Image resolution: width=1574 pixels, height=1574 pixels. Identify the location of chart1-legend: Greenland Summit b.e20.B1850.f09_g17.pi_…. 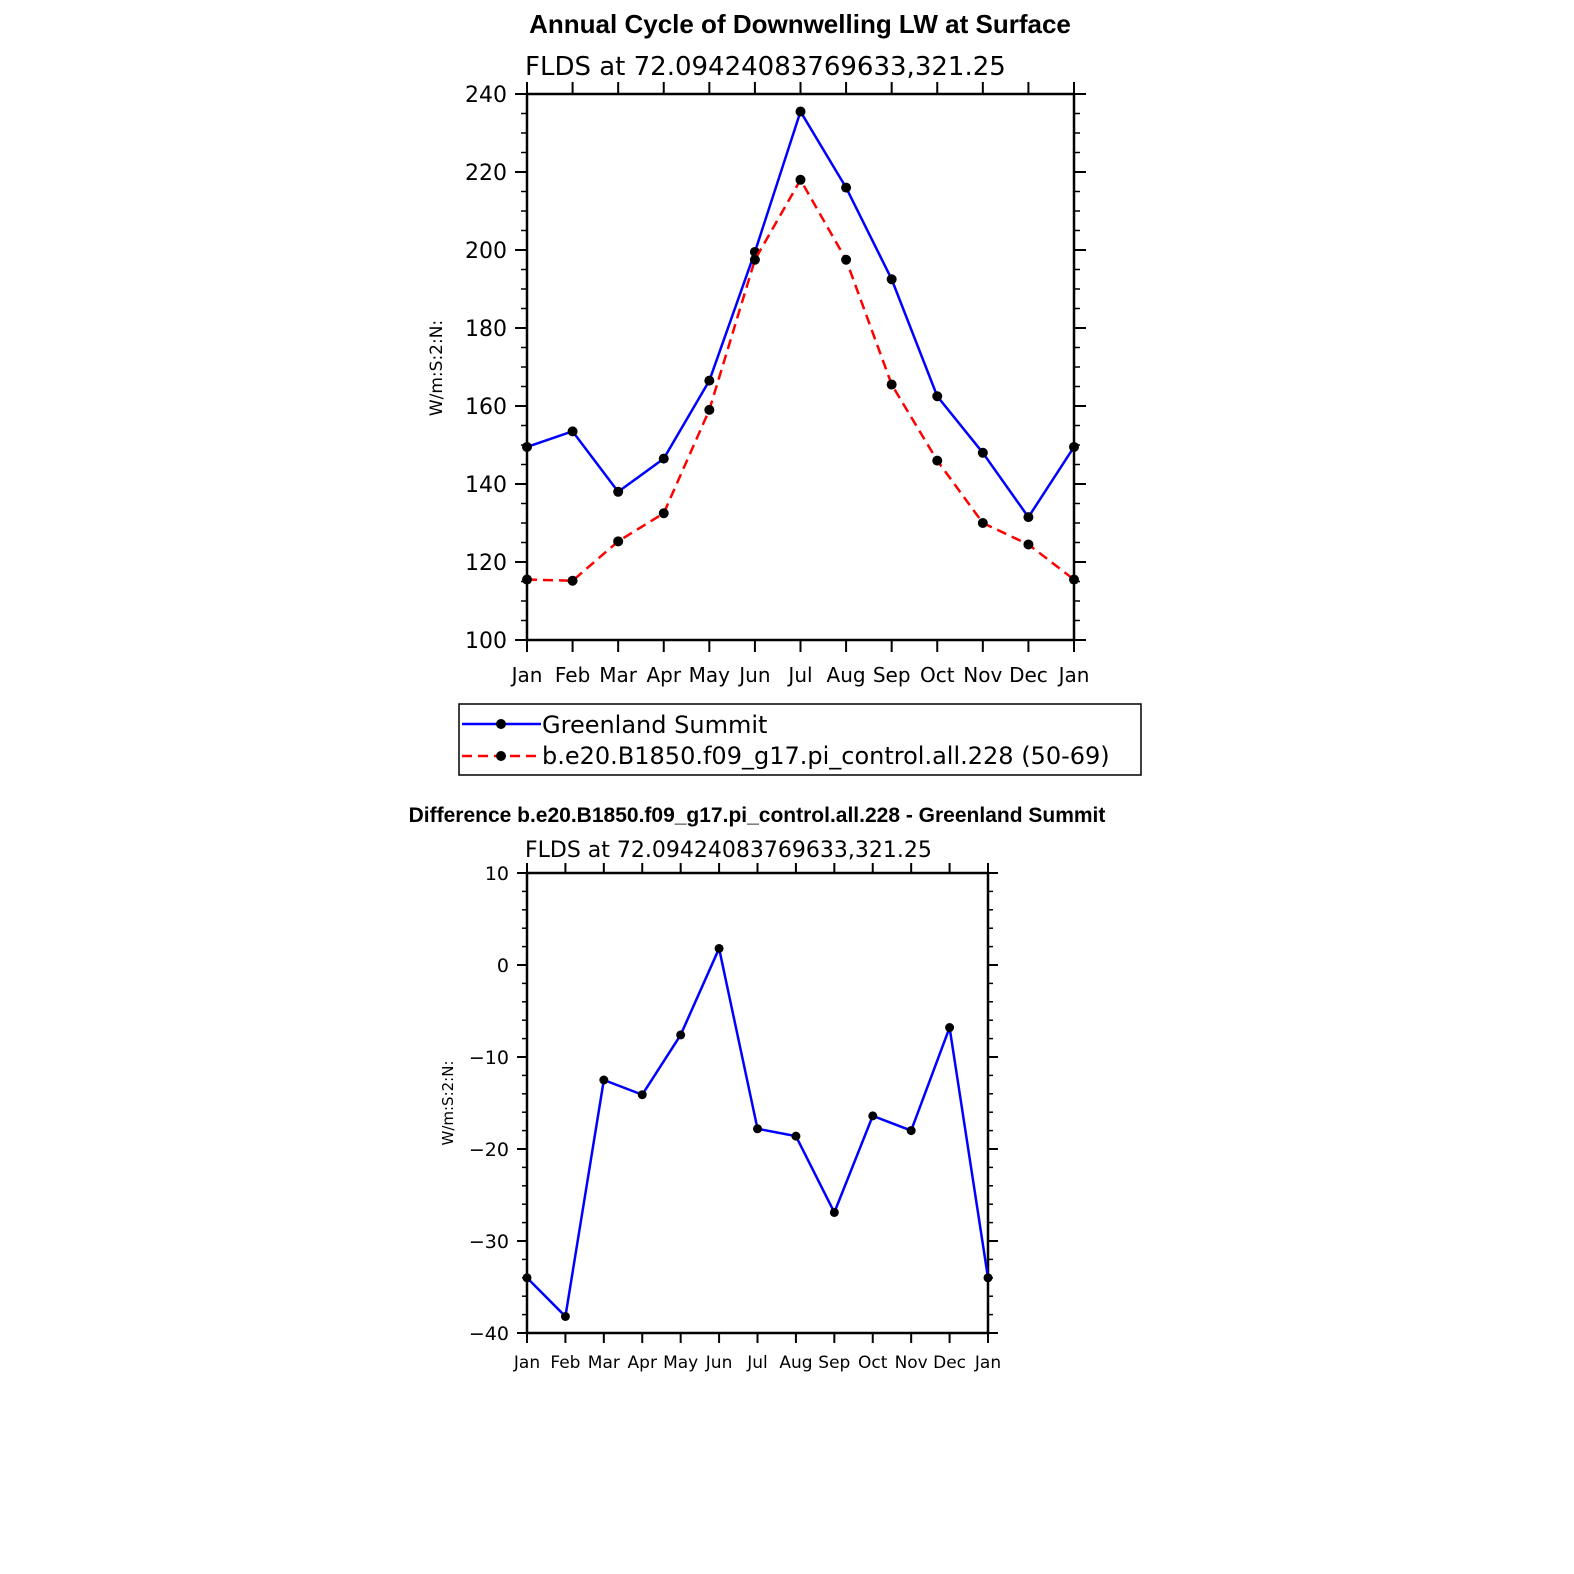
(800, 739).